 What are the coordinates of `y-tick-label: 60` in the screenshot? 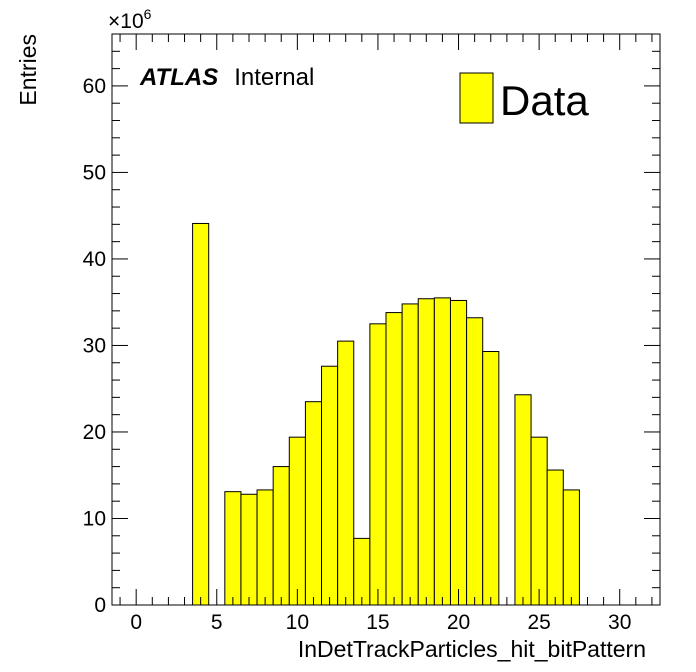 It's located at (94, 86).